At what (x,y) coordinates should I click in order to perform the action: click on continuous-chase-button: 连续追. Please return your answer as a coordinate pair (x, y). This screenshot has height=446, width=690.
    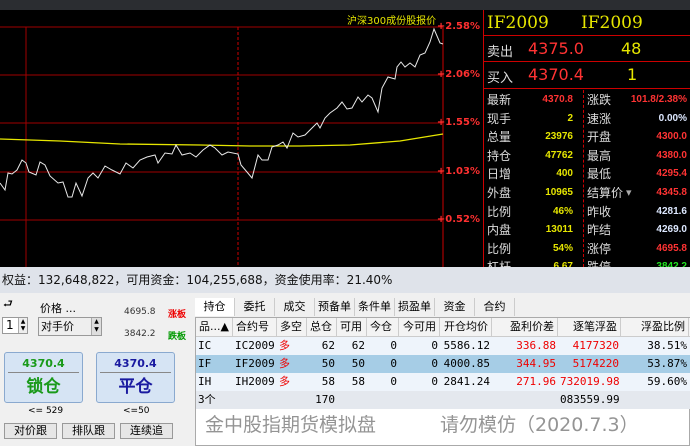
    Looking at the image, I should click on (146, 431).